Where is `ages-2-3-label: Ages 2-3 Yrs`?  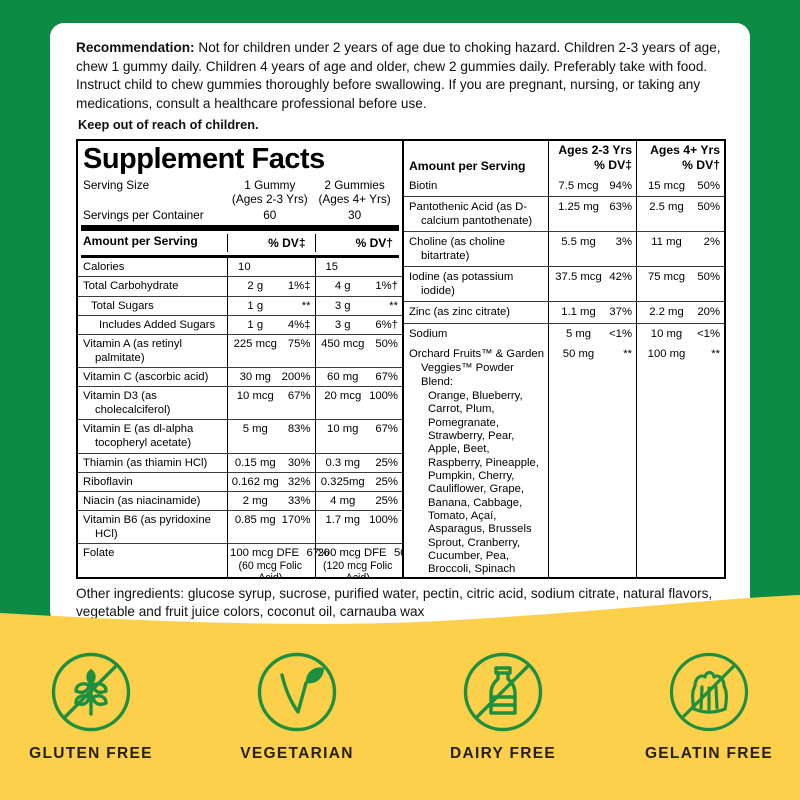 ages-2-3-label: Ages 2-3 Yrs is located at coordinates (595, 150).